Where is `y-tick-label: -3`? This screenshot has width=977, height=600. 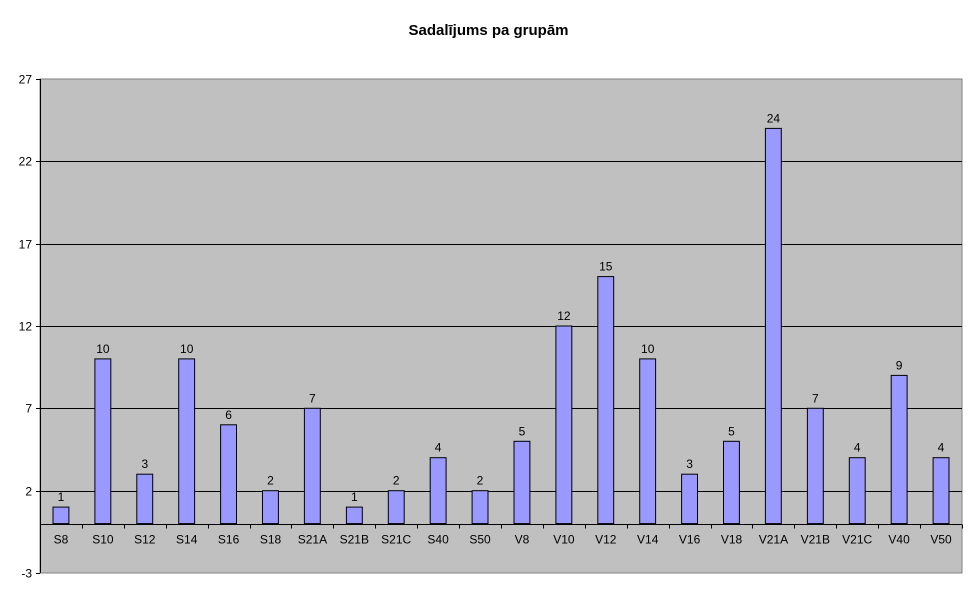
y-tick-label: -3 is located at coordinates (26, 574).